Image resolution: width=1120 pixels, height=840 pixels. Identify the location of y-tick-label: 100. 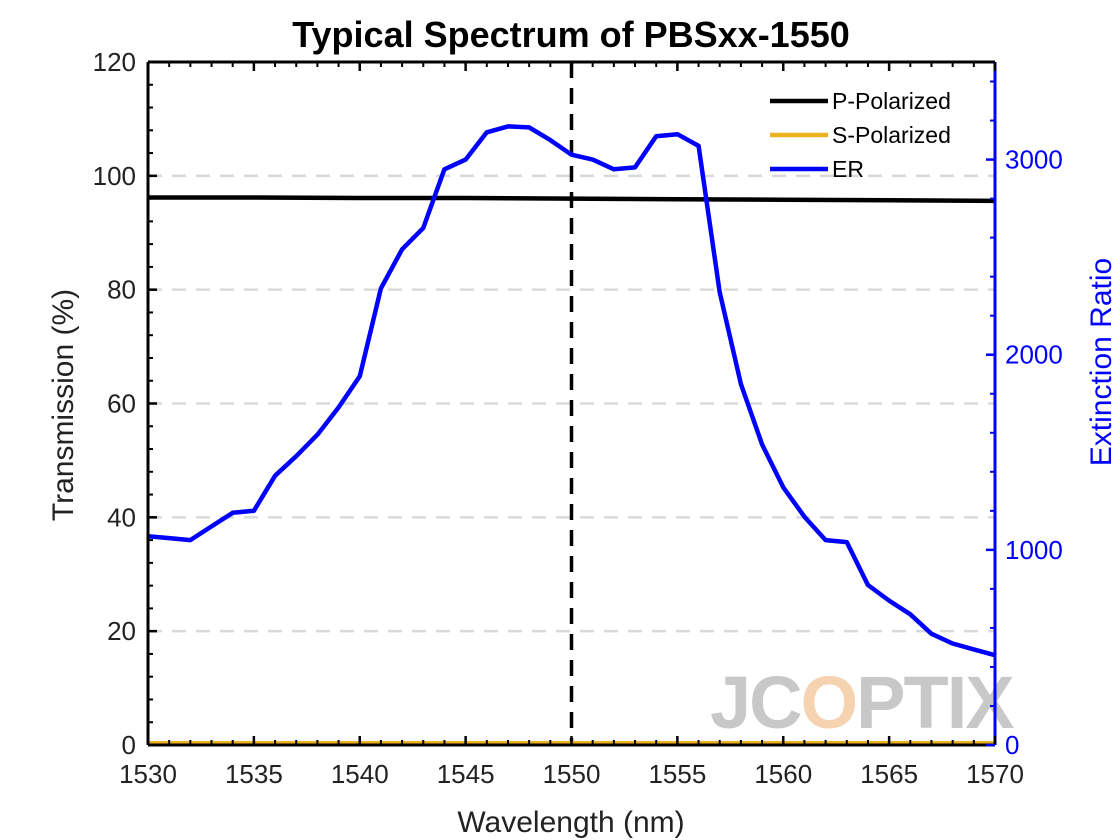
(114, 176).